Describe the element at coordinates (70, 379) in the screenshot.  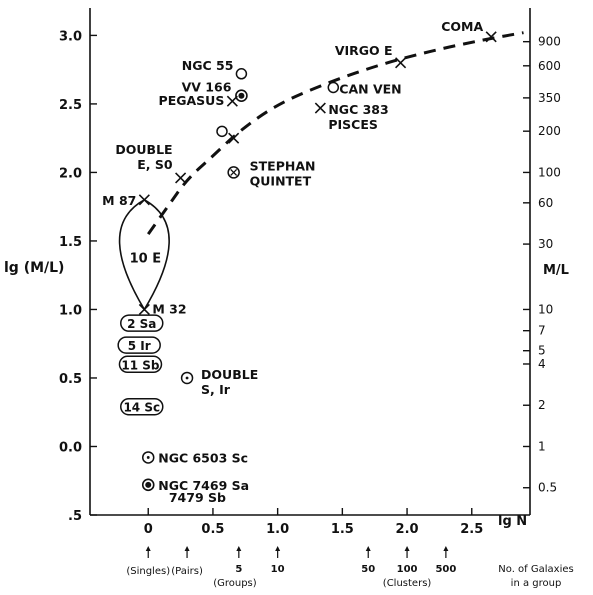
I see `y-tick-label: 0.5` at that location.